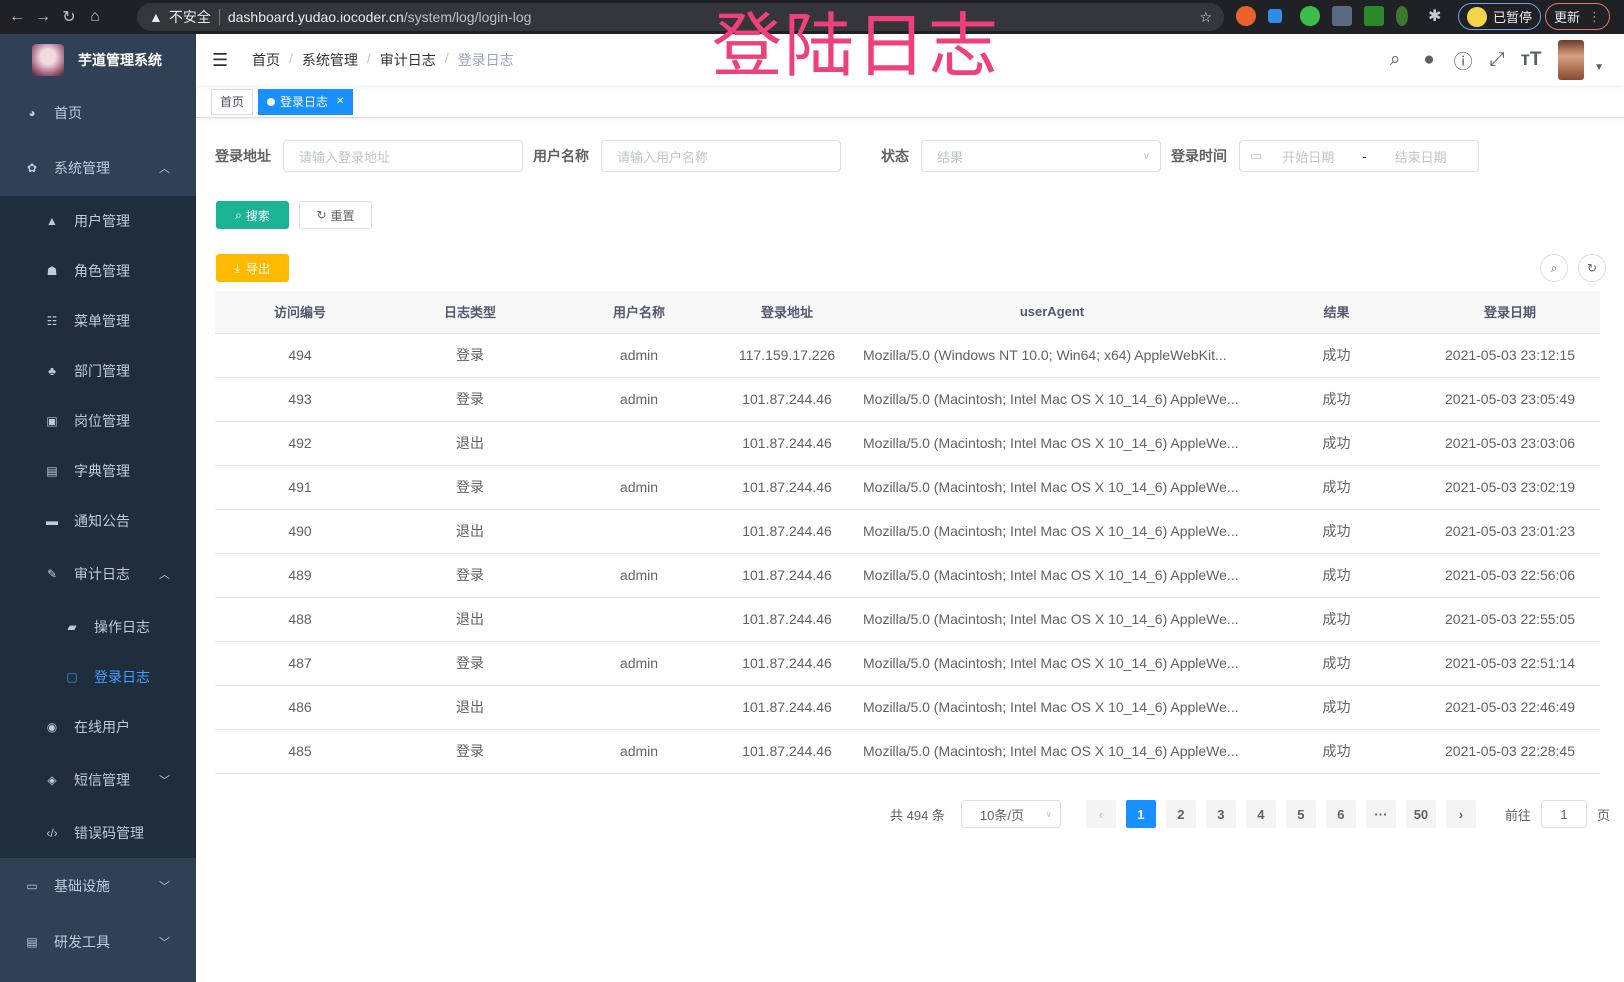 The height and width of the screenshot is (982, 1624). What do you see at coordinates (1463, 62) in the screenshot?
I see `question-icon: ⓘ` at bounding box center [1463, 62].